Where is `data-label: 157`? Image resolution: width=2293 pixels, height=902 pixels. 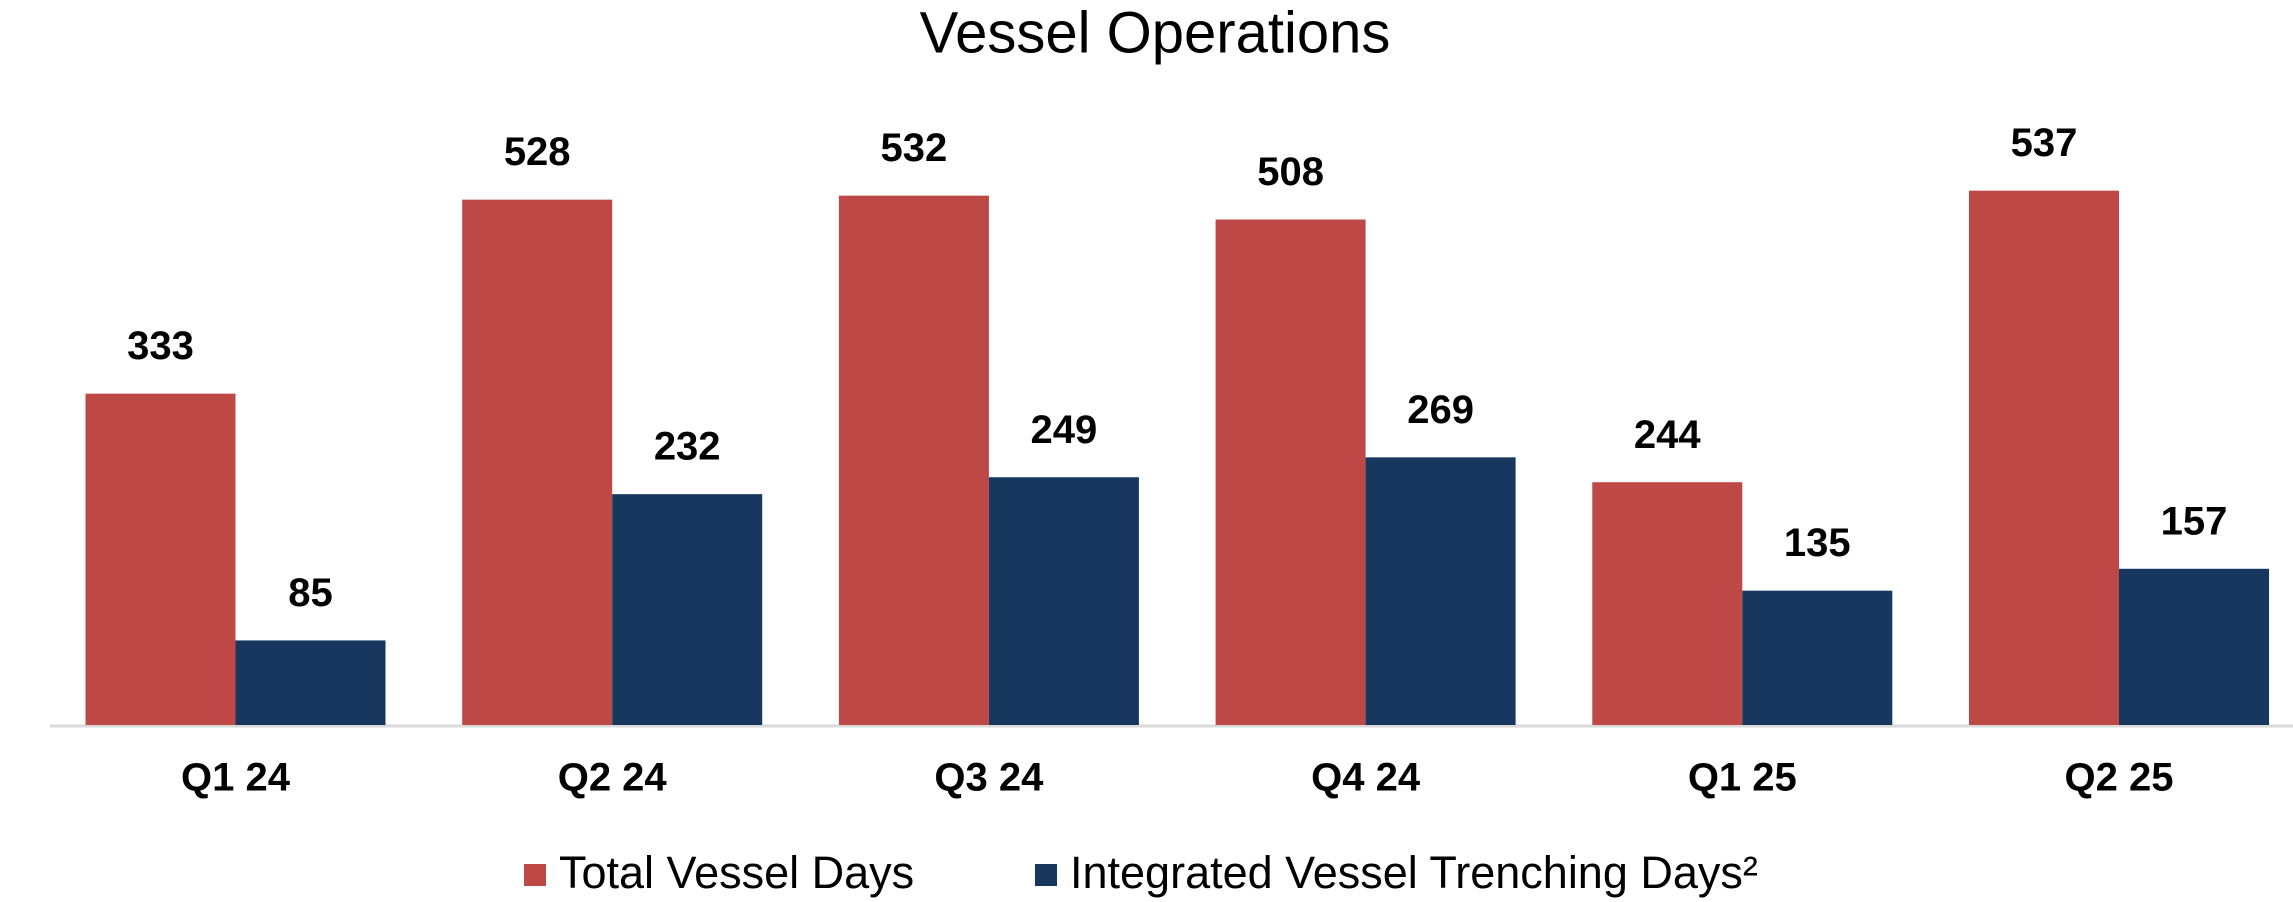
data-label: 157 is located at coordinates (2194, 521).